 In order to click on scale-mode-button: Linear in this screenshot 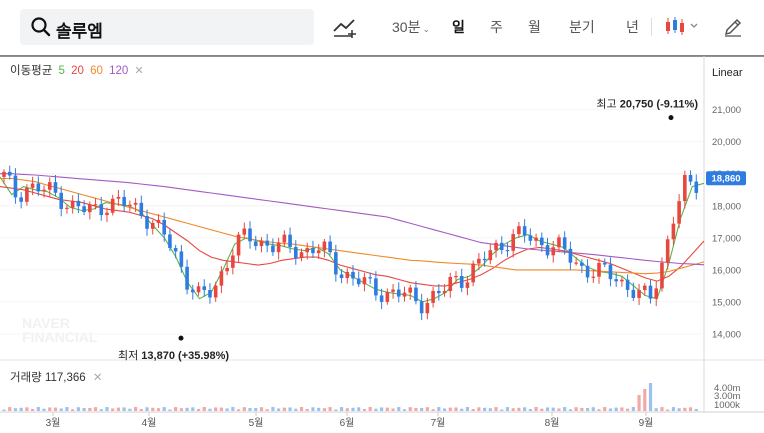, I will do `click(727, 73)`.